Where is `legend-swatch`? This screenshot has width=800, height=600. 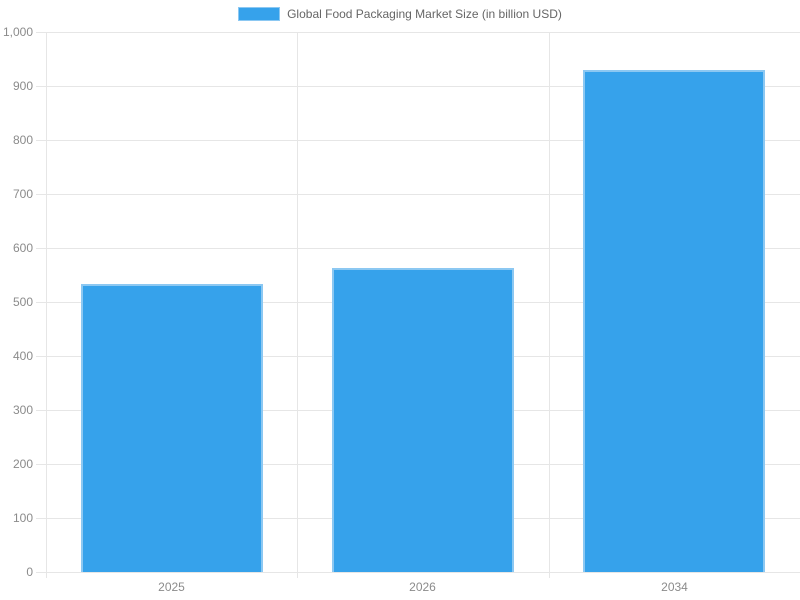
legend-swatch is located at coordinates (259, 14).